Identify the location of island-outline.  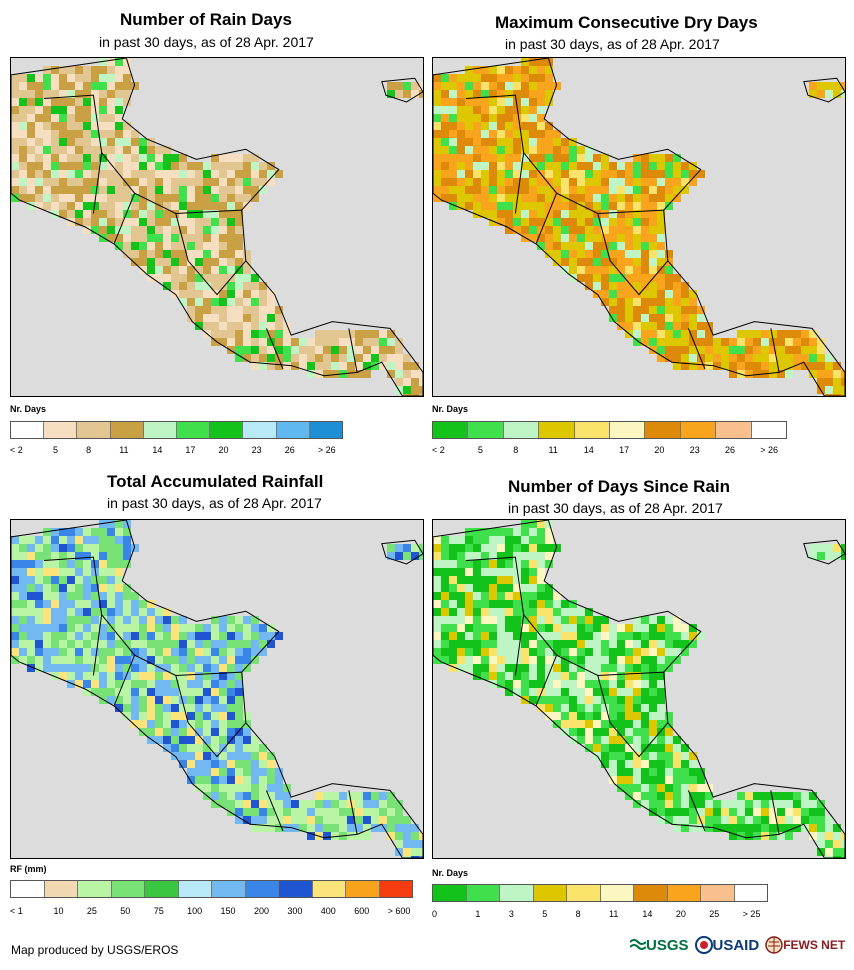
(824, 552).